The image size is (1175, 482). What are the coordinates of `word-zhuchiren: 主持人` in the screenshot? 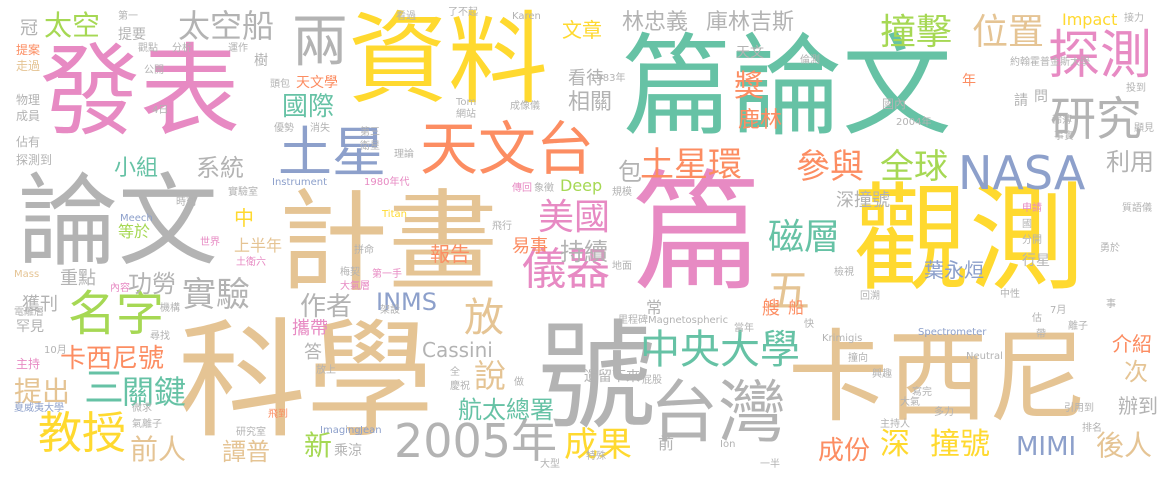 It's located at (895, 424).